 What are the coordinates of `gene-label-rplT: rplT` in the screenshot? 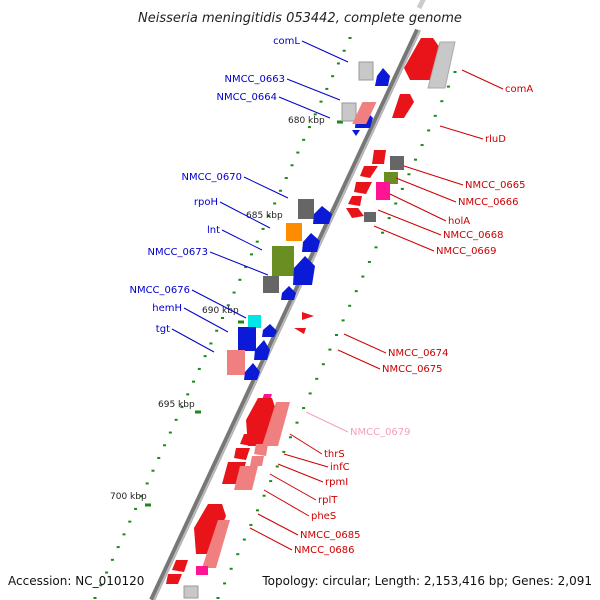 It's located at (328, 500).